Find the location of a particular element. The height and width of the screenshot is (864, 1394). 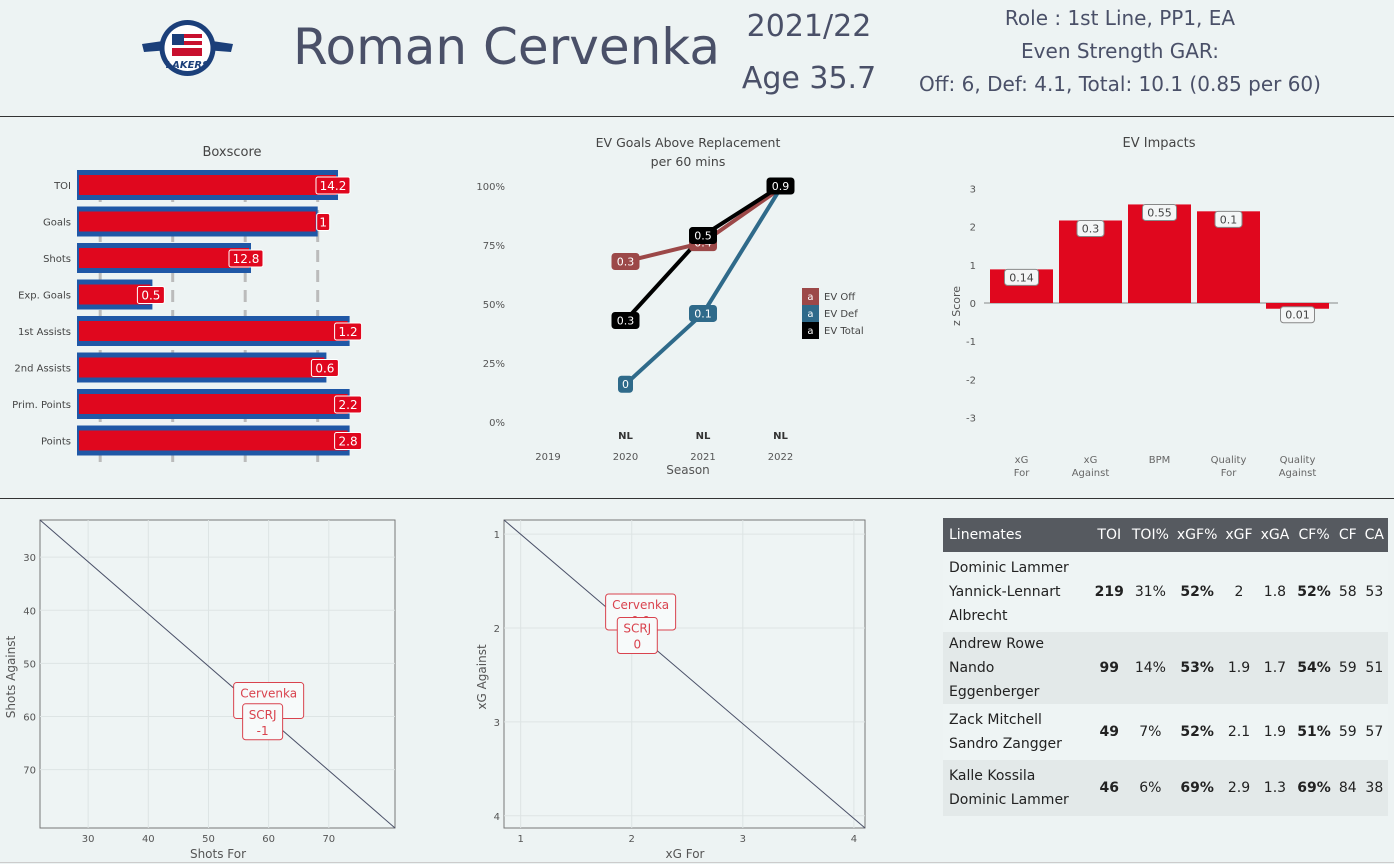

impacts-category-label: Against is located at coordinates (1298, 473).